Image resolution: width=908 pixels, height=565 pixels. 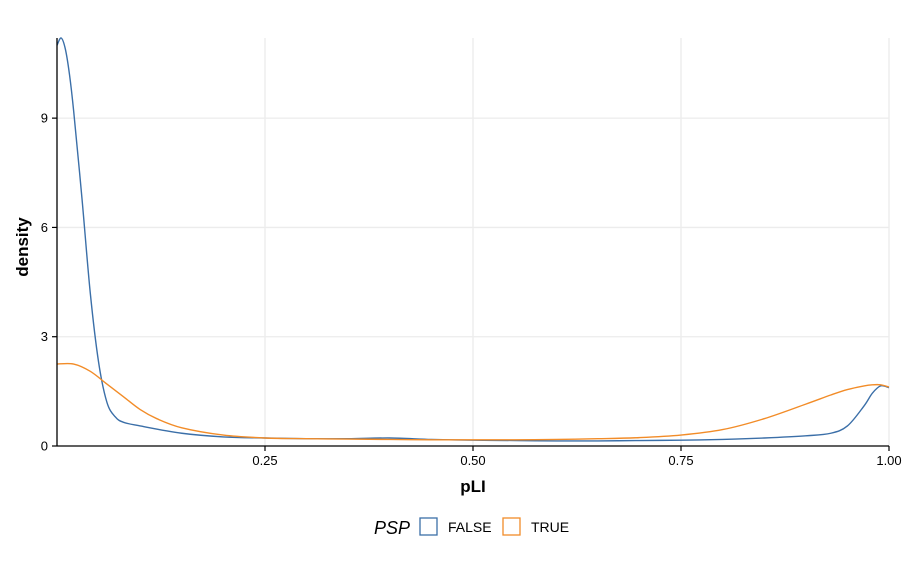 I want to click on legend: PSP FALSE TRUE, so click(x=471, y=527).